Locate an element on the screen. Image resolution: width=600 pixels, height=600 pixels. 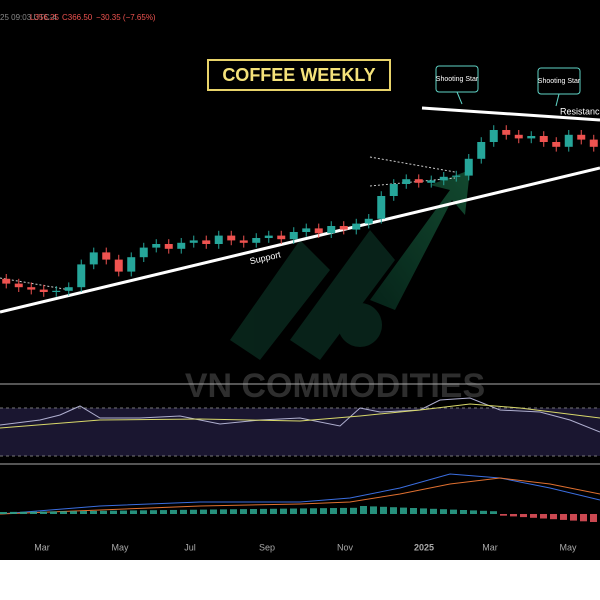
x-tick-label: Sep is located at coordinates (267, 547).